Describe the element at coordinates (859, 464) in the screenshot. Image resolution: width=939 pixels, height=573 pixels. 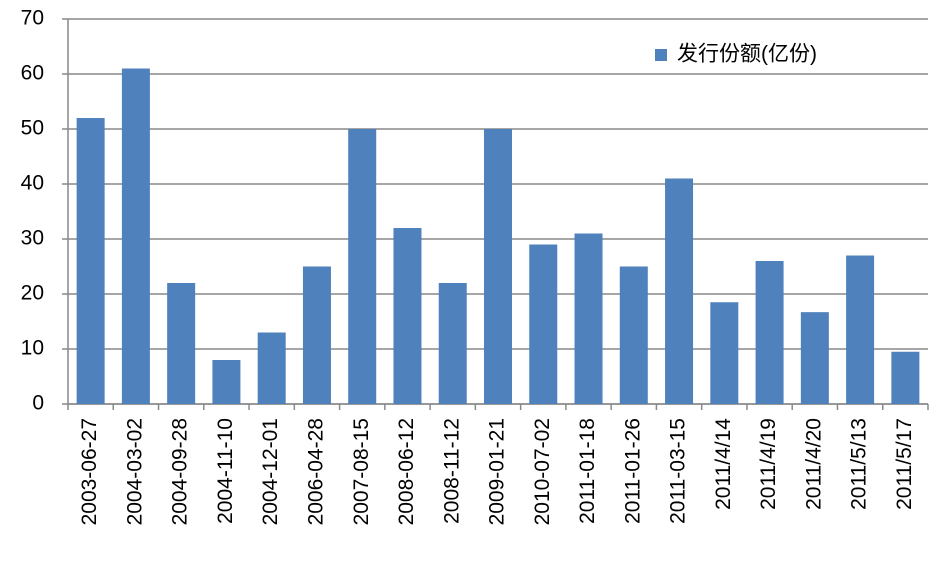
I see `x-tick-label: 2011/5/13` at that location.